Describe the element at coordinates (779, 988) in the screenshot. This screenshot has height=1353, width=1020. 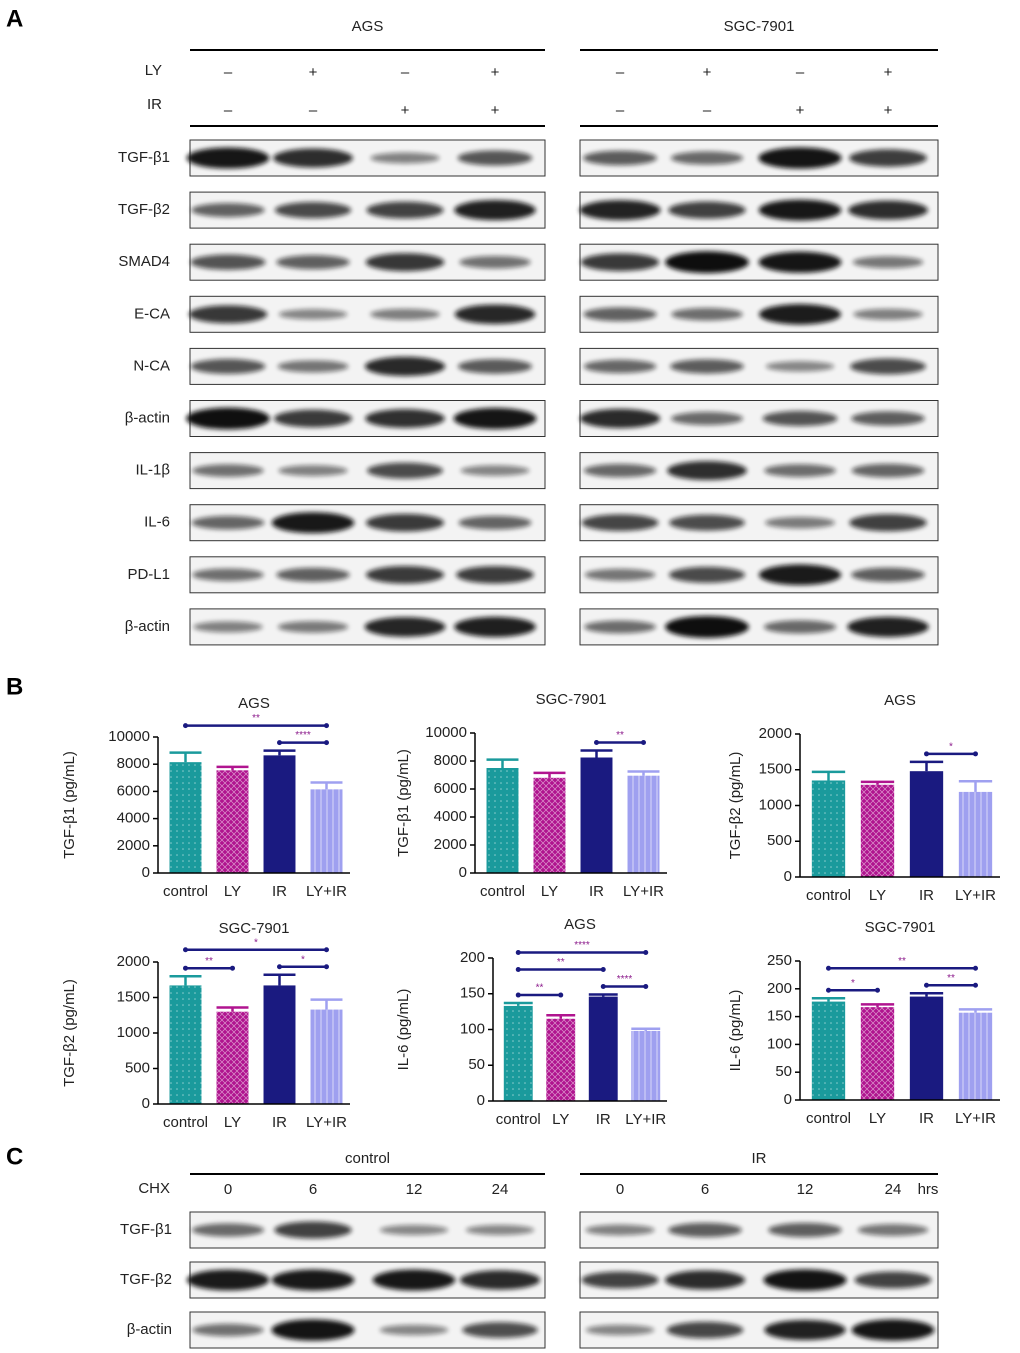
I see `y-tick-label: 200` at that location.